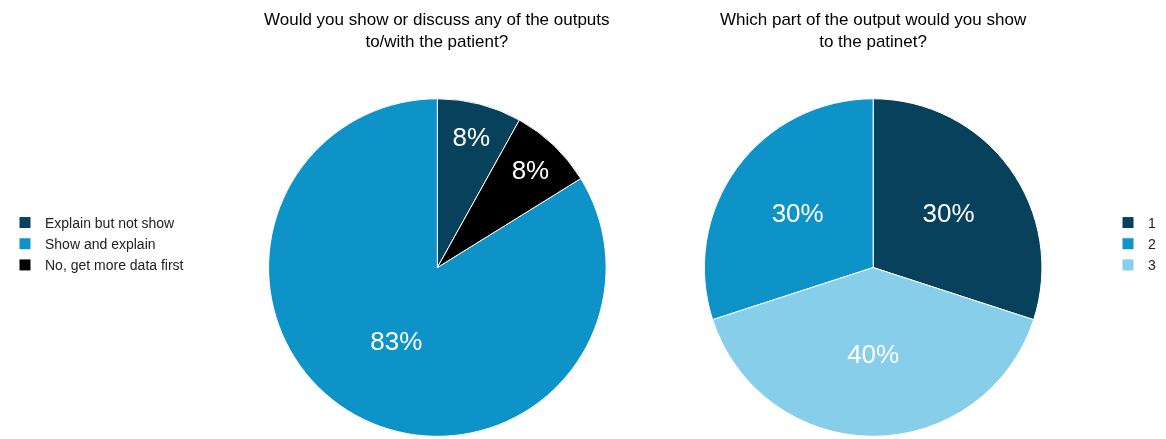  What do you see at coordinates (437, 31) in the screenshot?
I see `chart-title: Would you show or discuss any of the outputs to/with the patient?` at bounding box center [437, 31].